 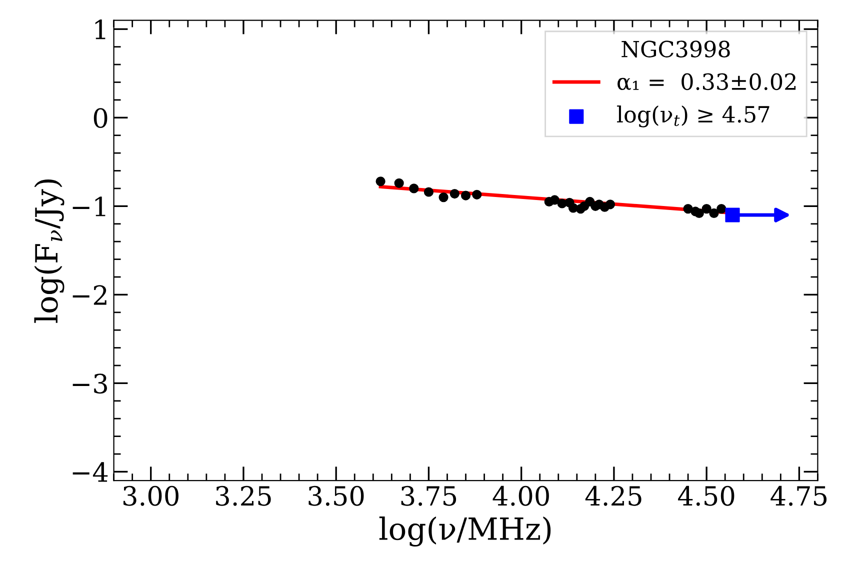 What do you see at coordinates (243, 496) in the screenshot?
I see `x-tick-label: 3.25` at bounding box center [243, 496].